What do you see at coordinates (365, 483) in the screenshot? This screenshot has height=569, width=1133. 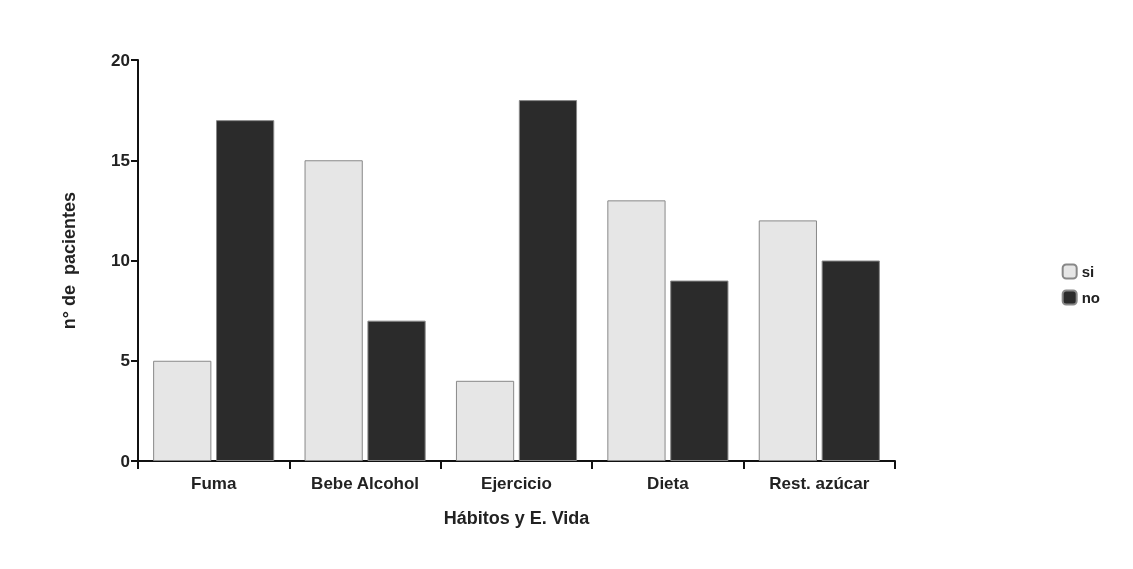 I see `x-tick-label: Bebe Alcohol` at bounding box center [365, 483].